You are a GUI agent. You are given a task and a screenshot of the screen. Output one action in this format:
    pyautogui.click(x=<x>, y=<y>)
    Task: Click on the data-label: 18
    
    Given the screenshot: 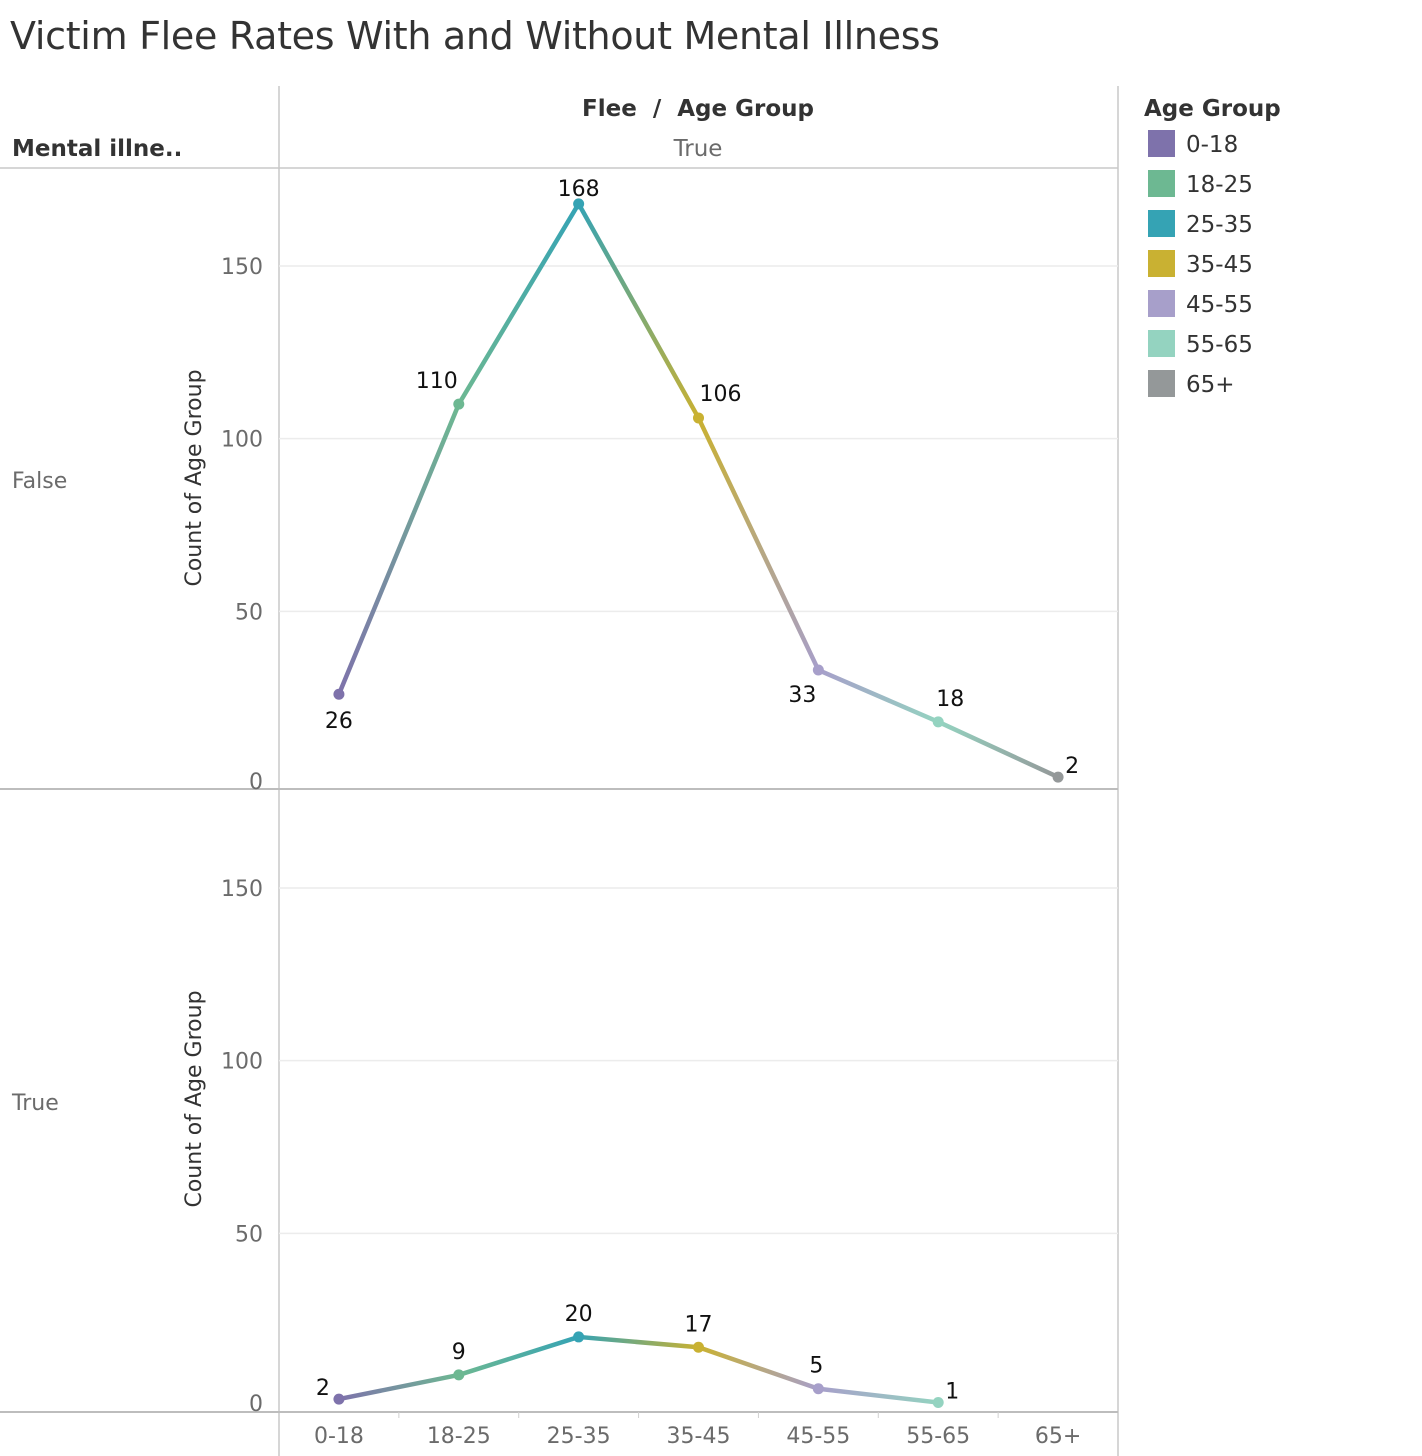 What is the action you would take?
    pyautogui.click(x=950, y=699)
    